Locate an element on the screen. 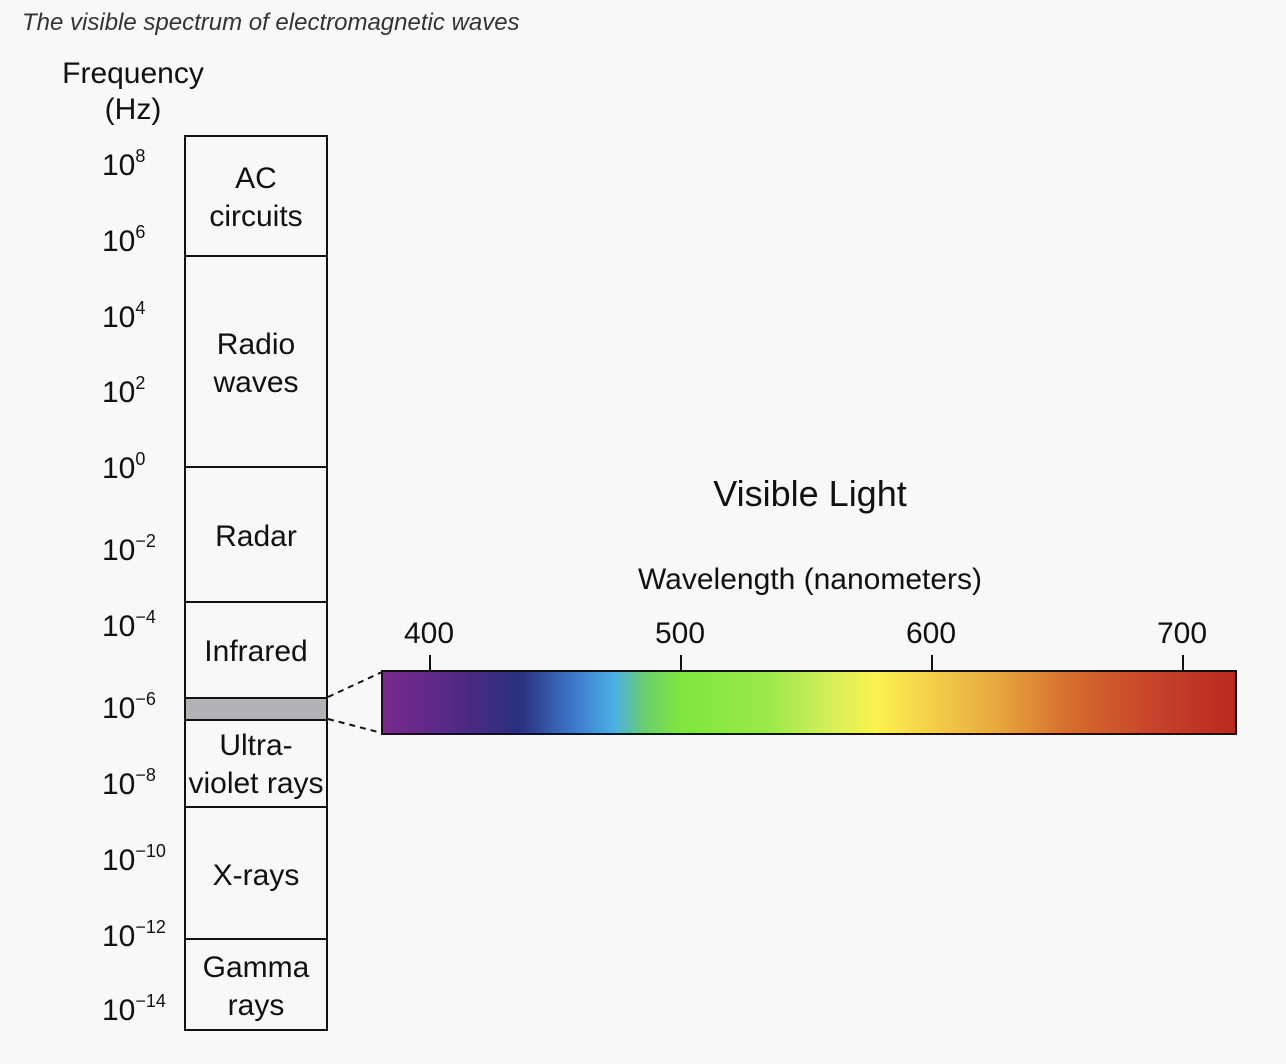 Image resolution: width=1286 pixels, height=1064 pixels. band-radar: Radar is located at coordinates (256, 536).